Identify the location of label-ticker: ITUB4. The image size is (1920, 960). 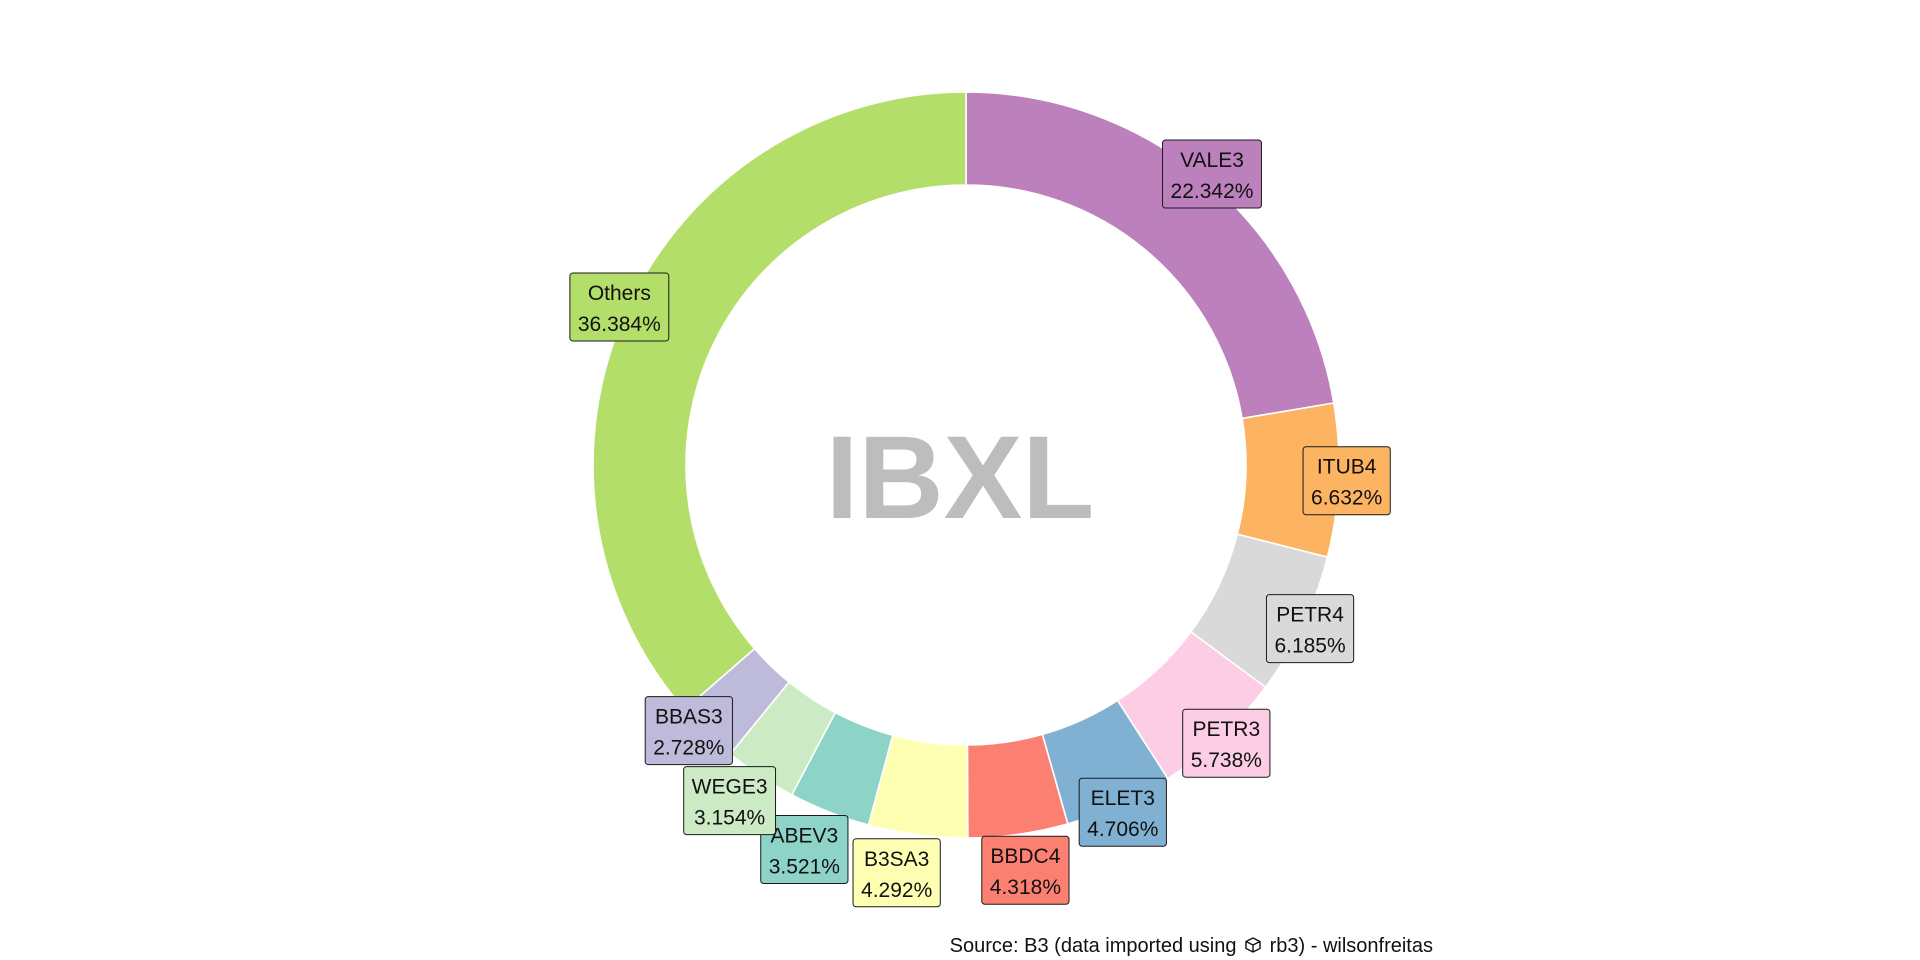
(1347, 467).